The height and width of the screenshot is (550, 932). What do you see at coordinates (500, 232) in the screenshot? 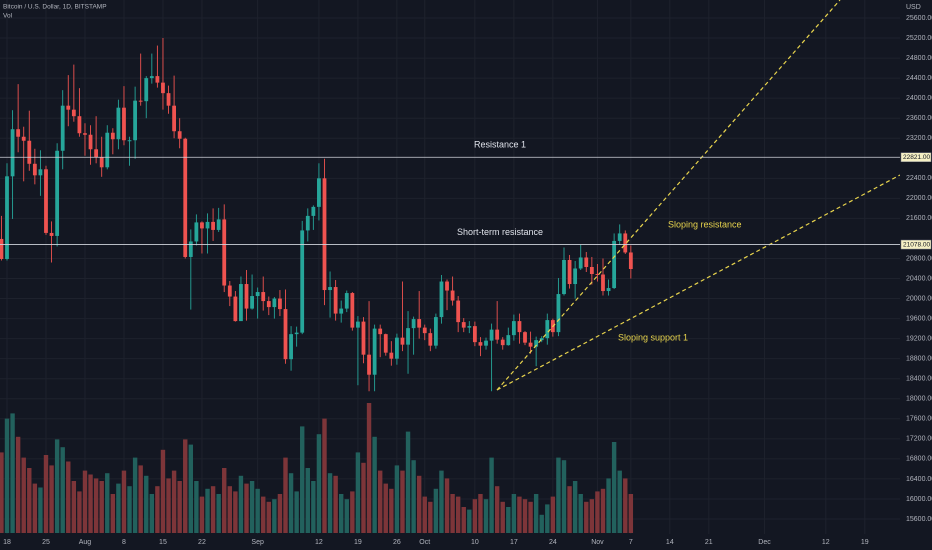
I see `line-text: Short-term resistance` at bounding box center [500, 232].